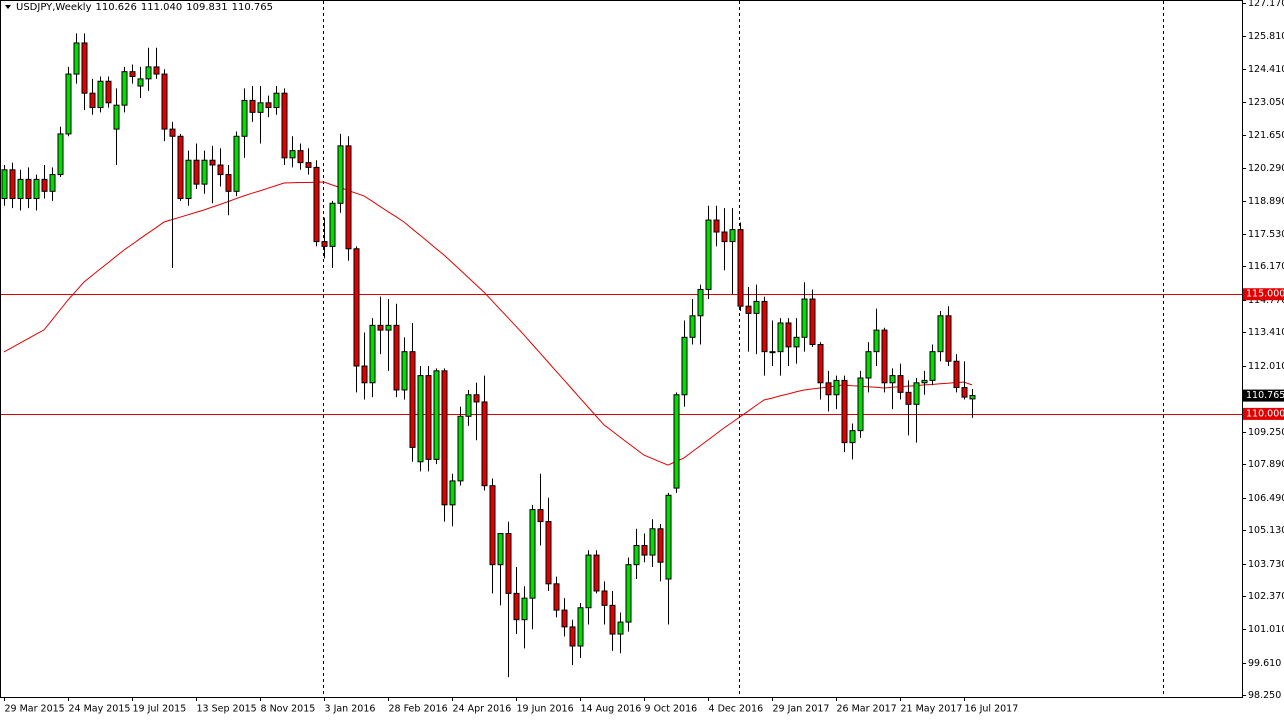 The height and width of the screenshot is (721, 1284). Describe the element at coordinates (545, 709) in the screenshot. I see `x-tick-label: 19 Jun 2016` at that location.